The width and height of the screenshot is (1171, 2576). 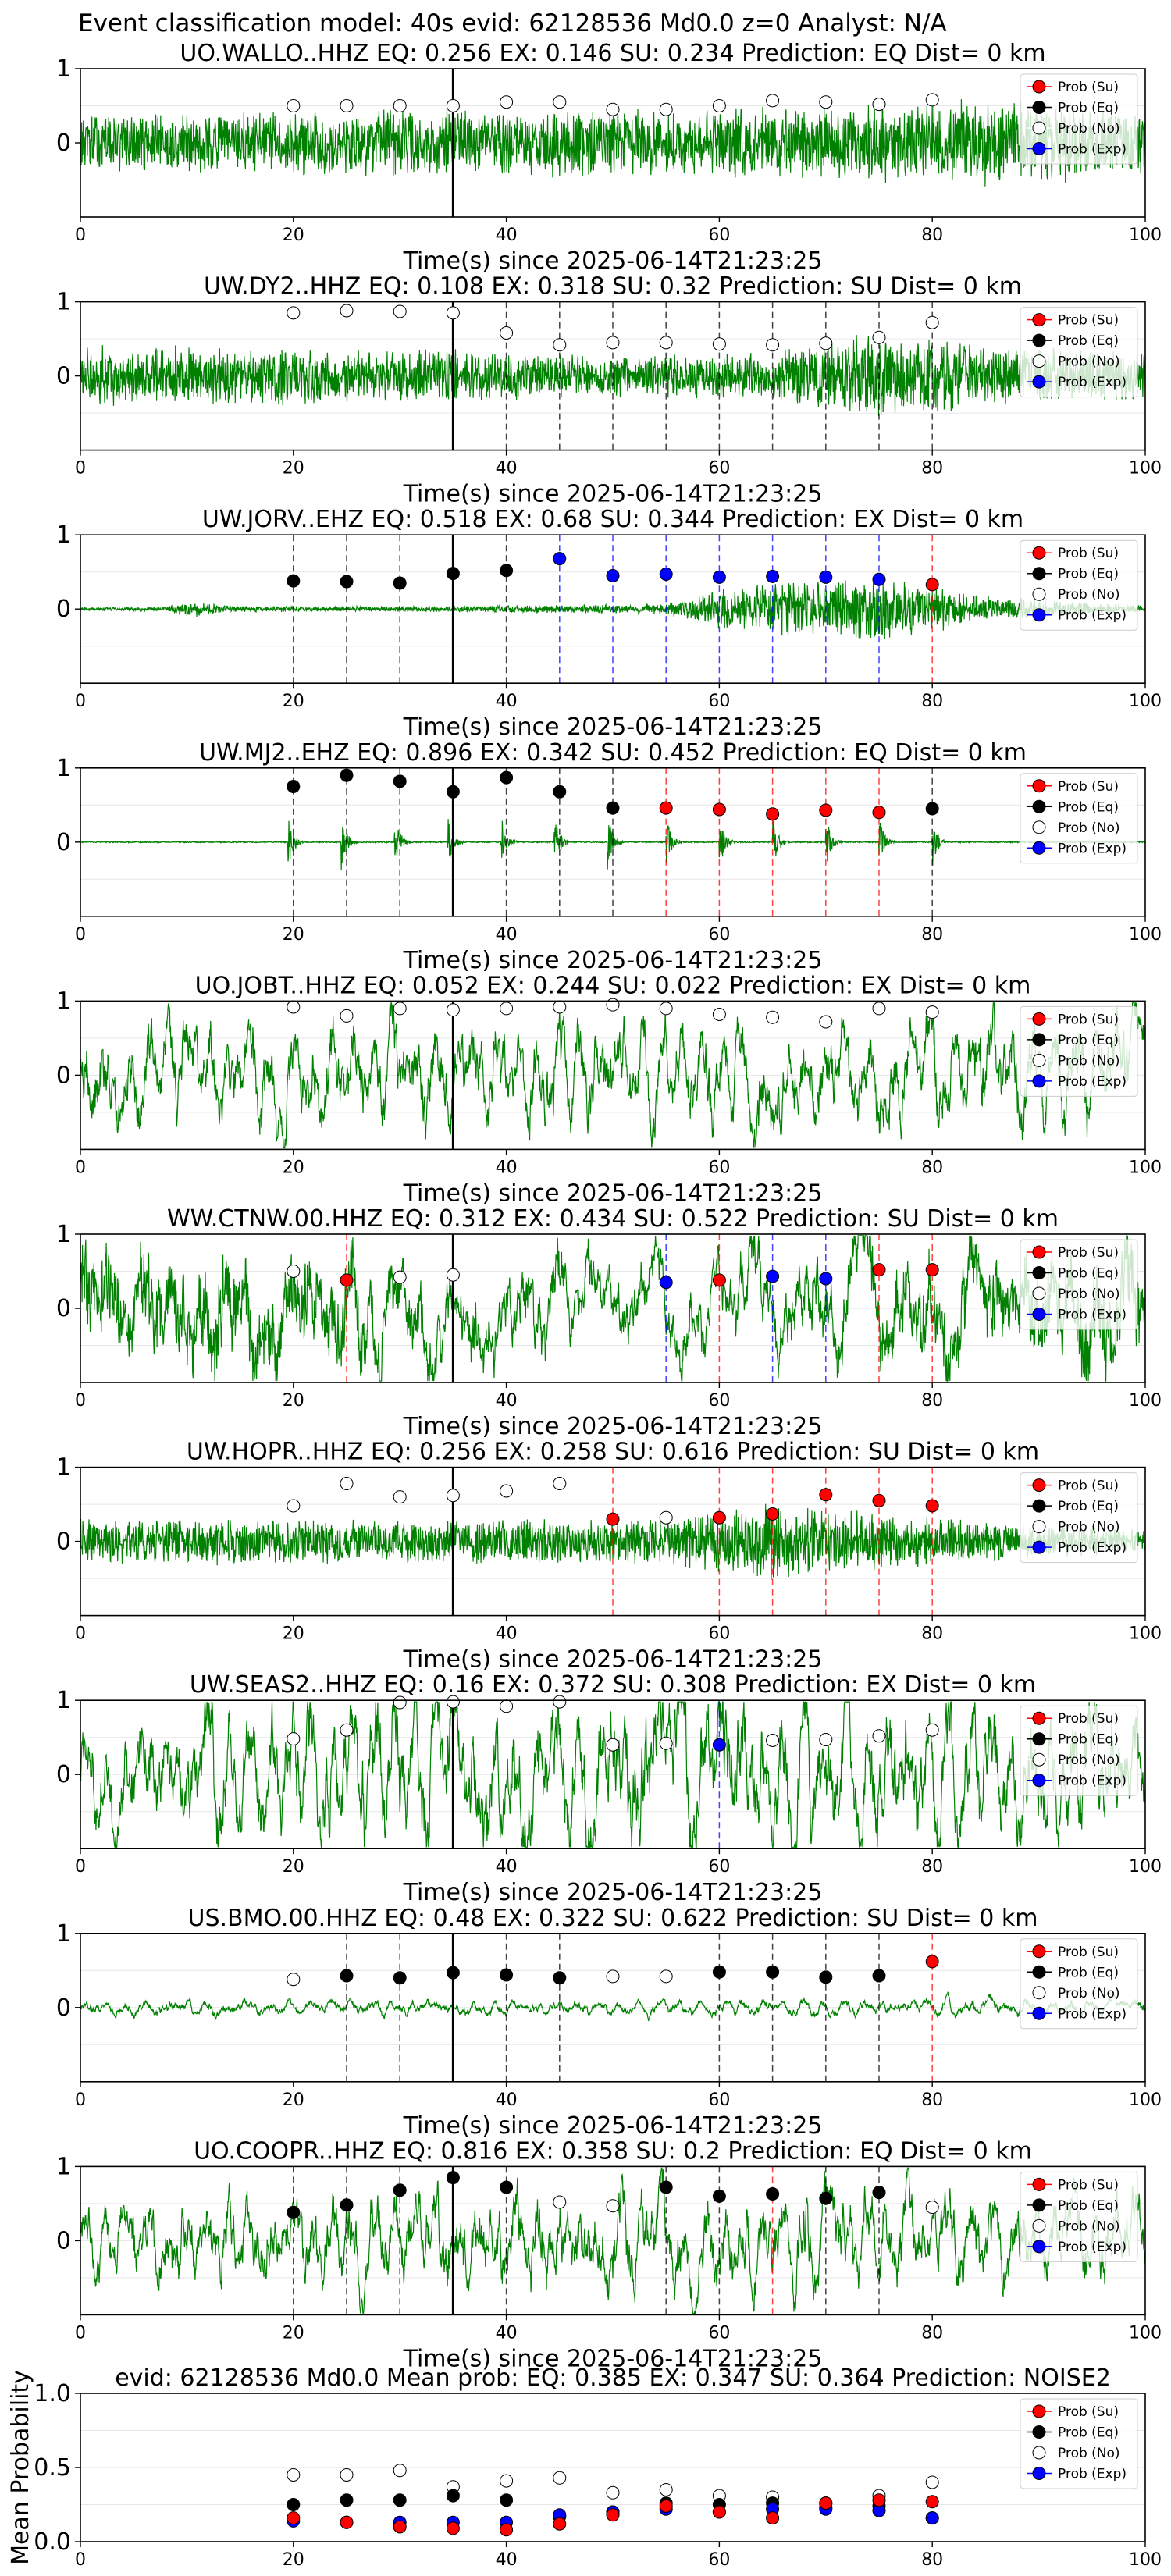 I want to click on waveform-trace, so click(x=613, y=1773).